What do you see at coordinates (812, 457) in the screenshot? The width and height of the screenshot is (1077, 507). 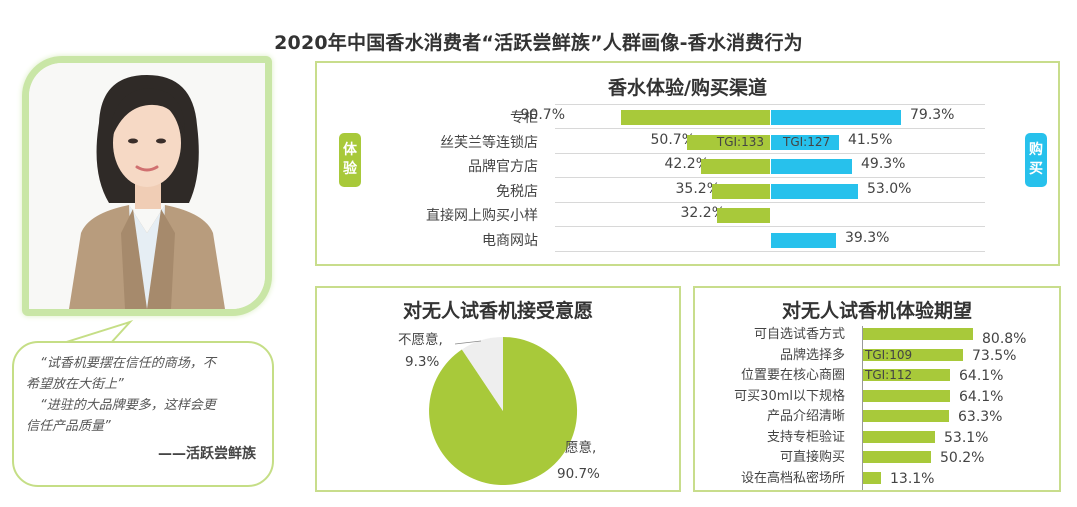 I see `expectation-label: 可直接购买` at bounding box center [812, 457].